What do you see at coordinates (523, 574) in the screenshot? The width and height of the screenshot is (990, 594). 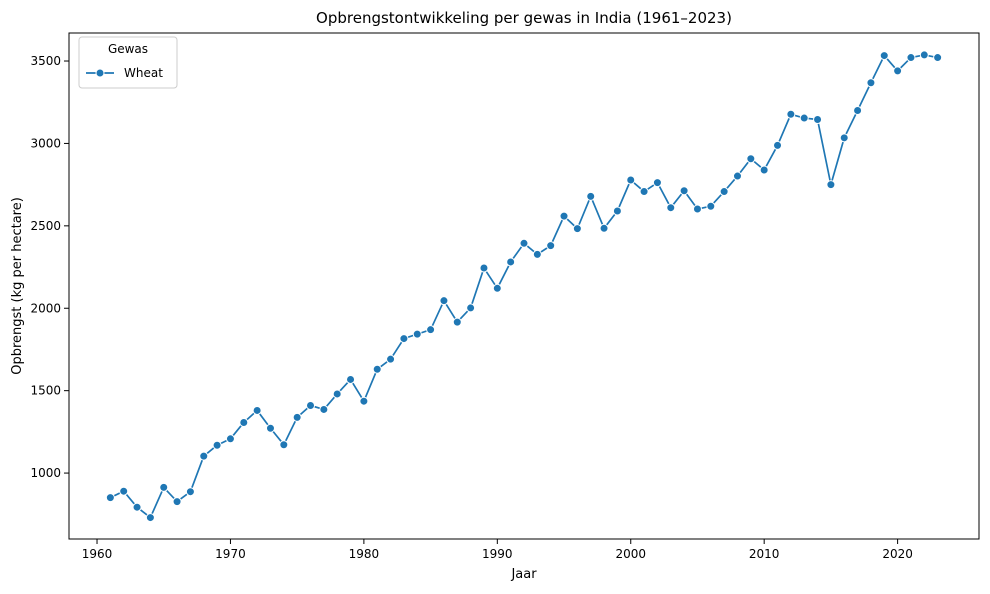 I see `x-axis-label: Jaar` at bounding box center [523, 574].